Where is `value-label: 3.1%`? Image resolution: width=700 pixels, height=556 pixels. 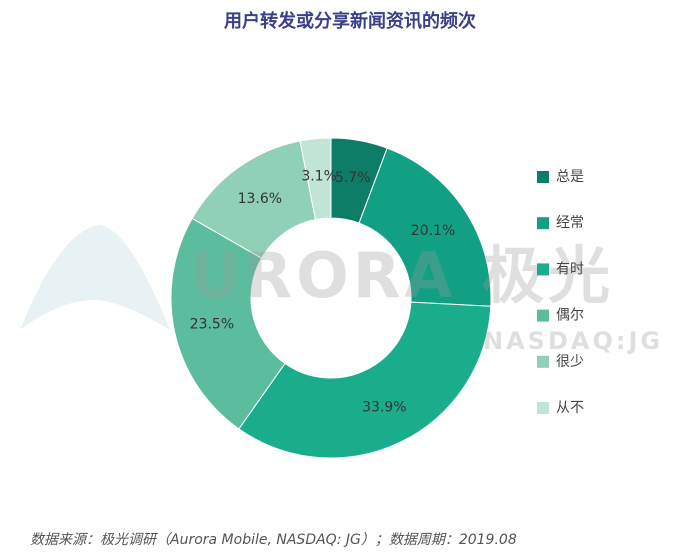
value-label: 3.1% is located at coordinates (319, 177).